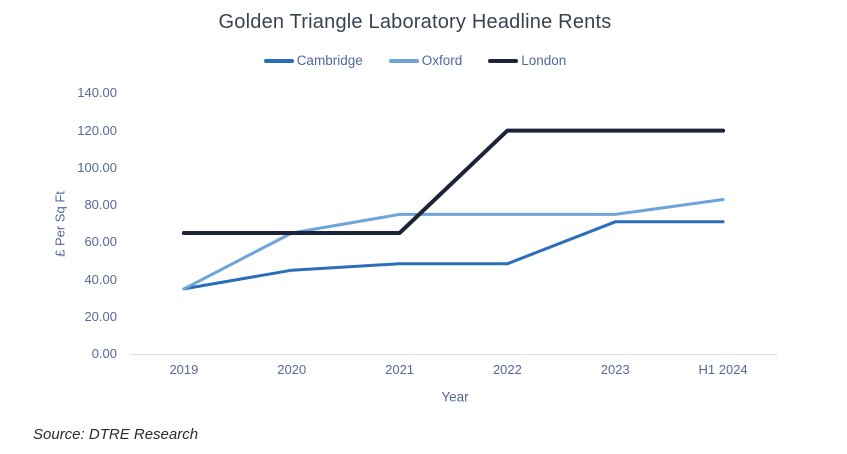  What do you see at coordinates (455, 397) in the screenshot?
I see `x-axis-title: Year` at bounding box center [455, 397].